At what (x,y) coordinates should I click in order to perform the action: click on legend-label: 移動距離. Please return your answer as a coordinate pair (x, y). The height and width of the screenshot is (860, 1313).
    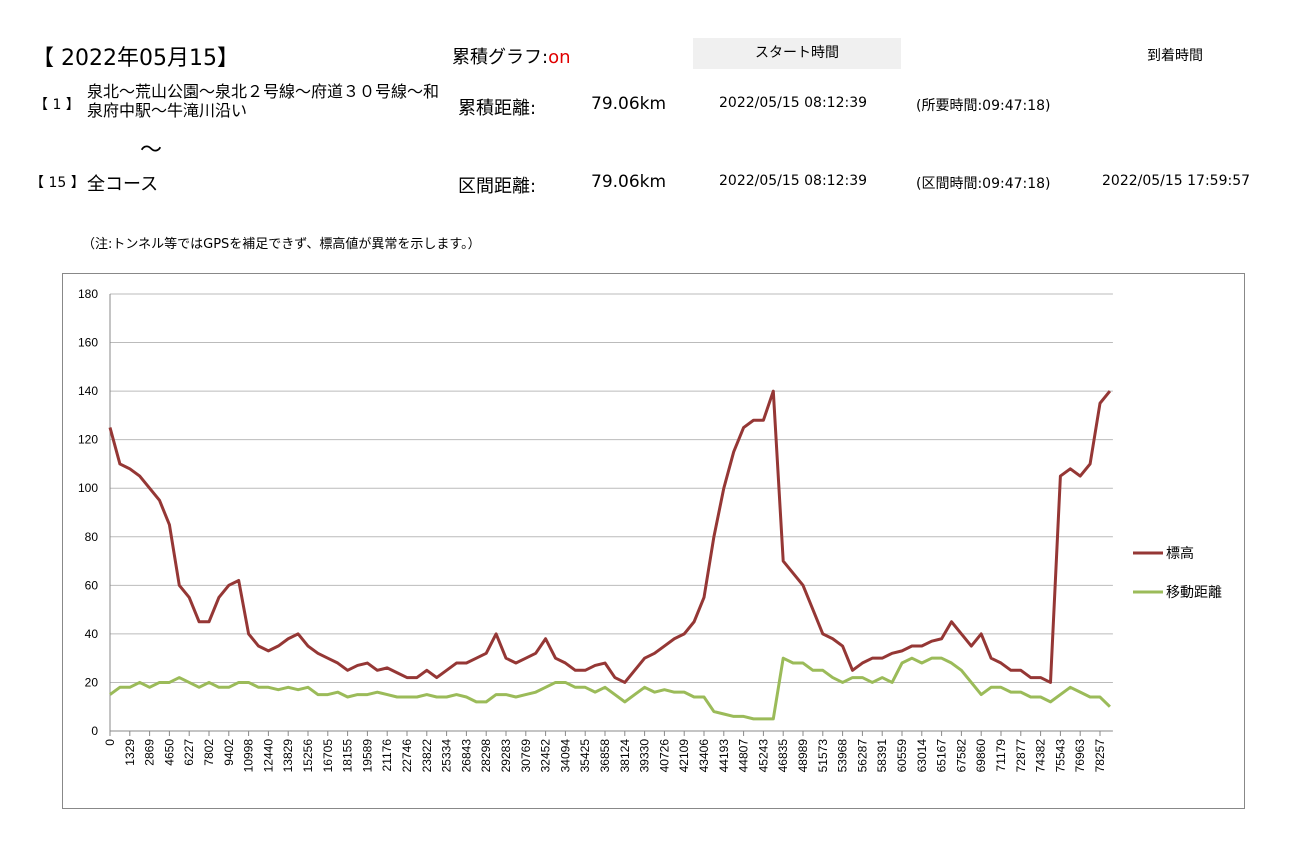
    Looking at the image, I should click on (1194, 592).